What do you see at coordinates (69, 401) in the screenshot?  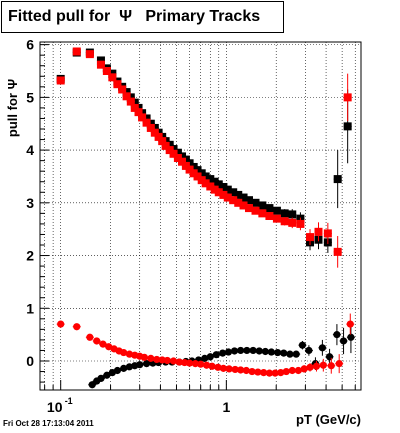 I see `x-tick-label-exponent: -1` at bounding box center [69, 401].